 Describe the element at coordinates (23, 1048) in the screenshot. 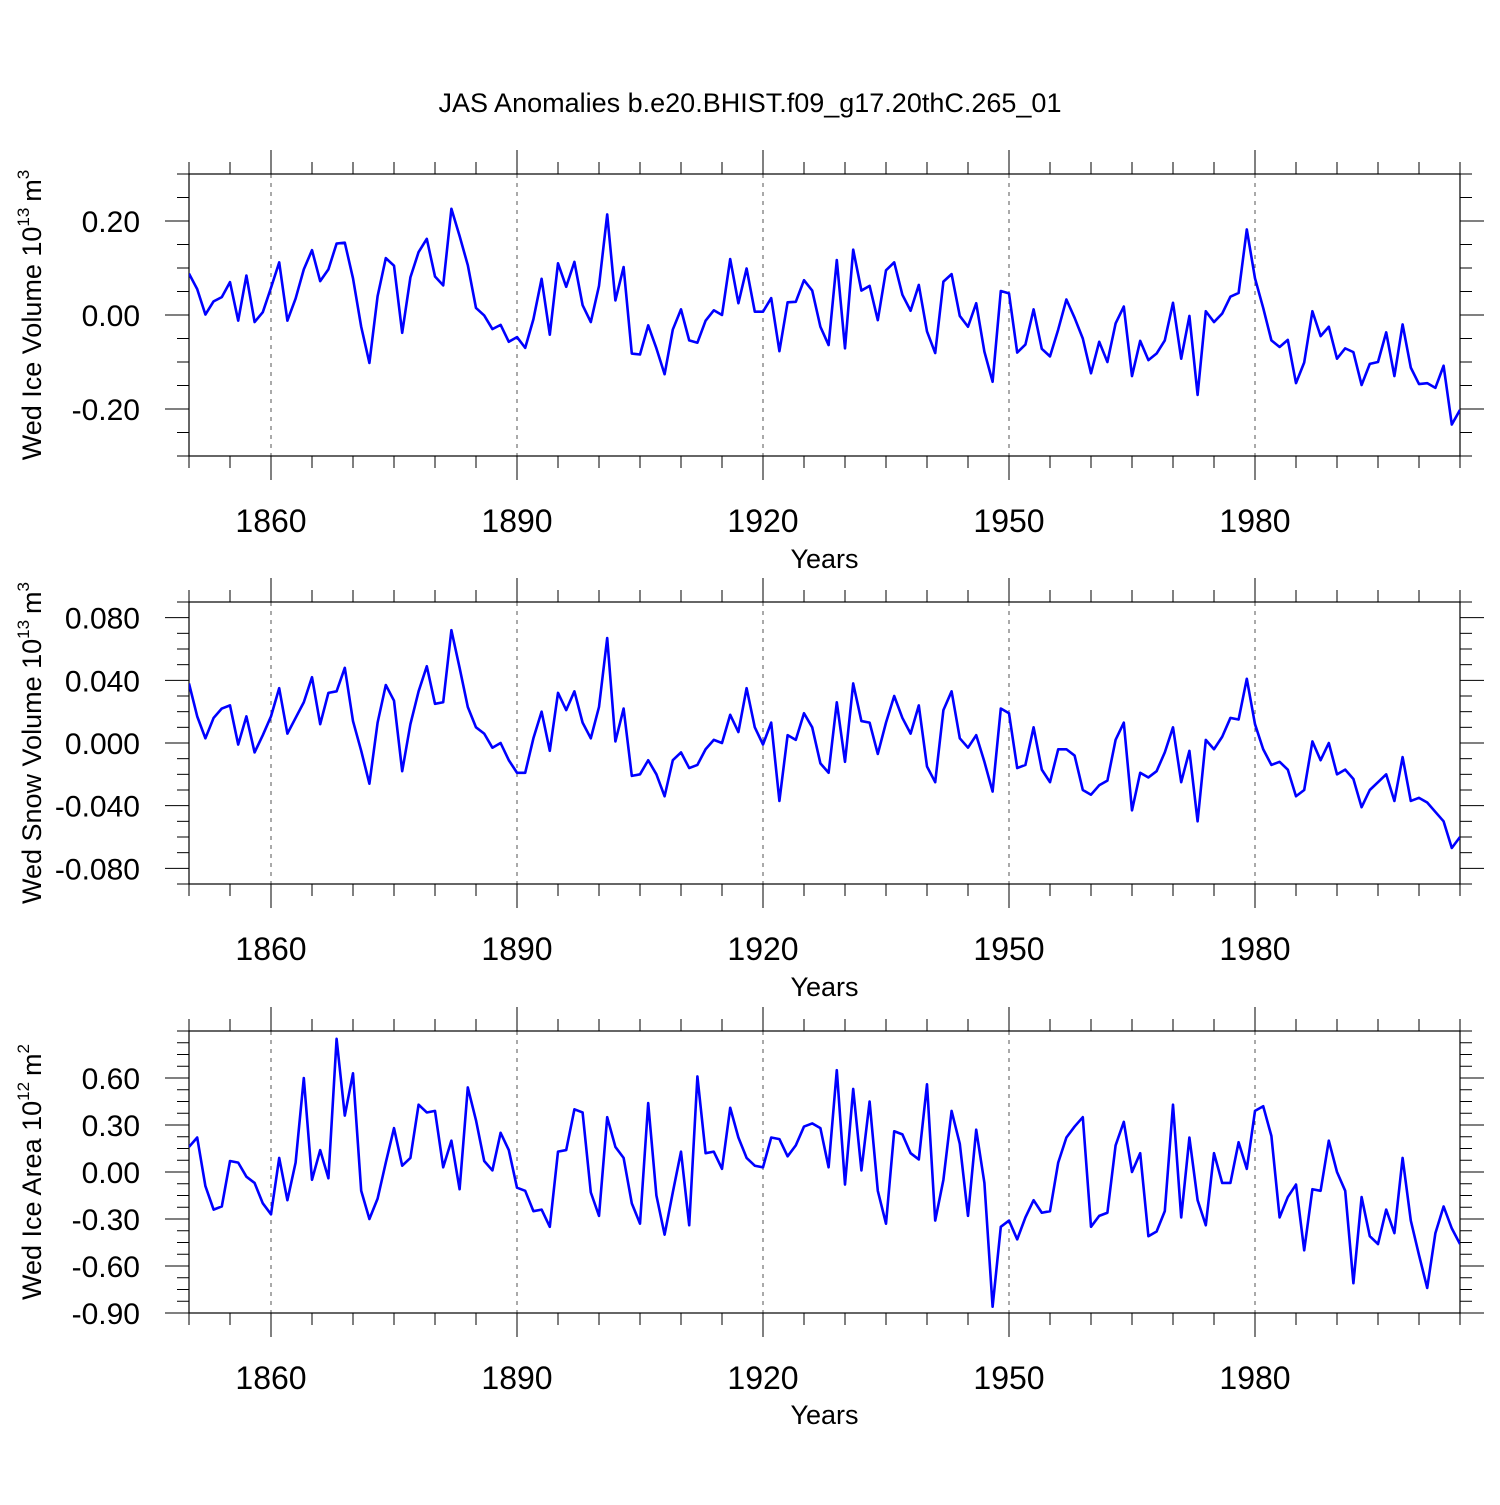

I see `y-axis-title-unit-exponent: 2` at that location.